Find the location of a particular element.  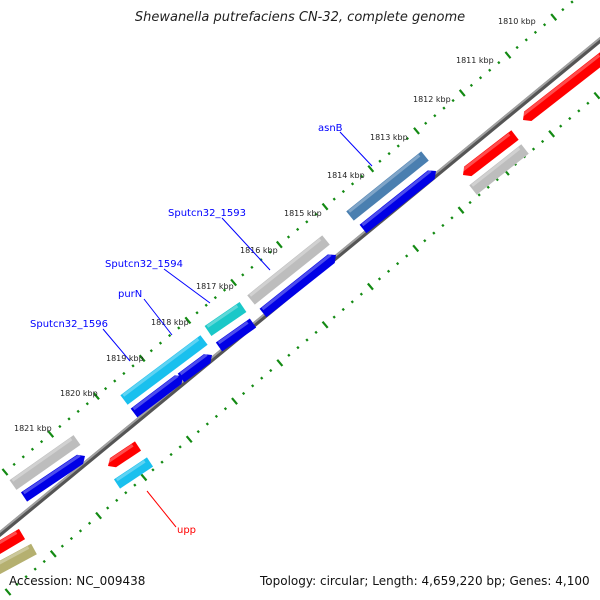

feature-upp is located at coordinates (133, 473).